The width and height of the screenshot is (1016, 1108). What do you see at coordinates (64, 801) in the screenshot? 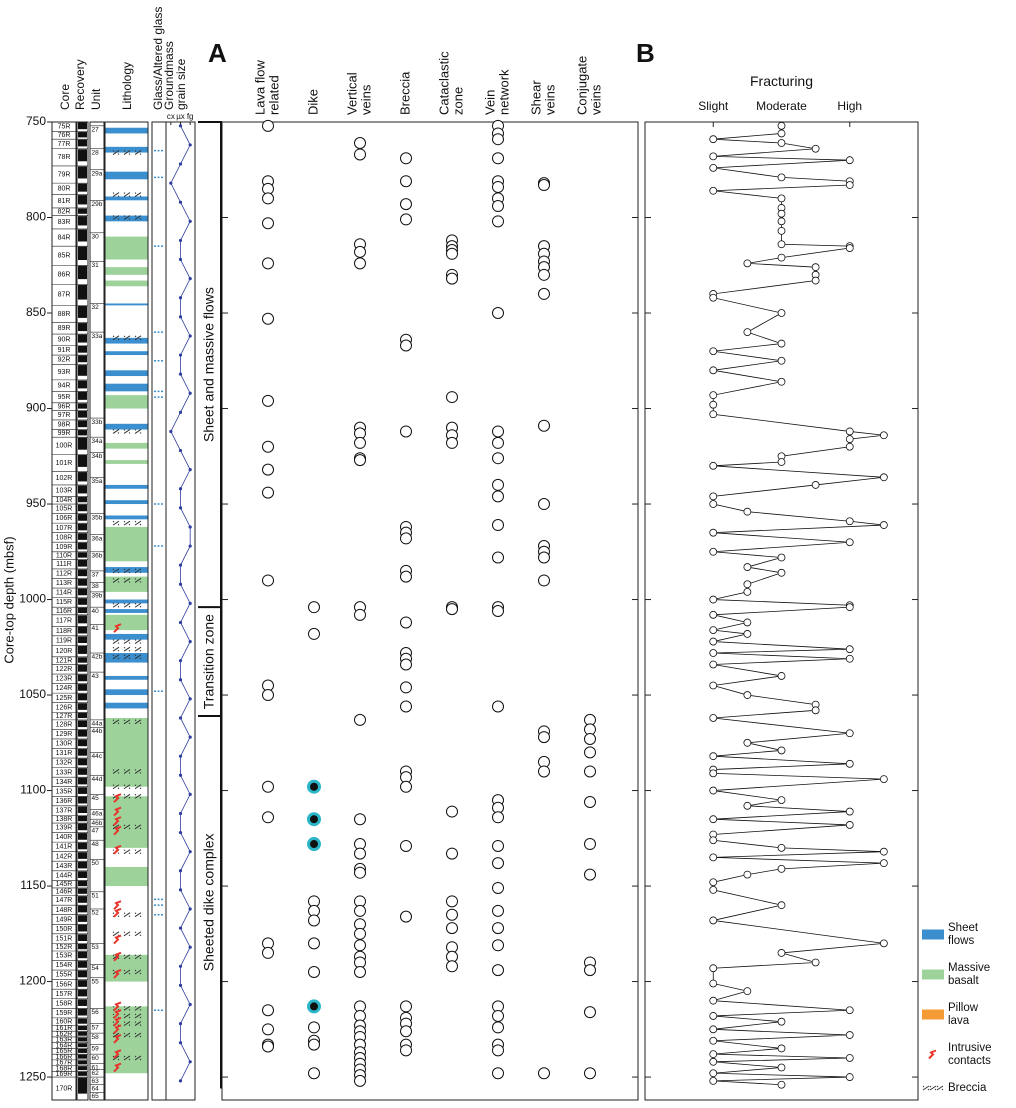
I see `core-label: 136R` at bounding box center [64, 801].